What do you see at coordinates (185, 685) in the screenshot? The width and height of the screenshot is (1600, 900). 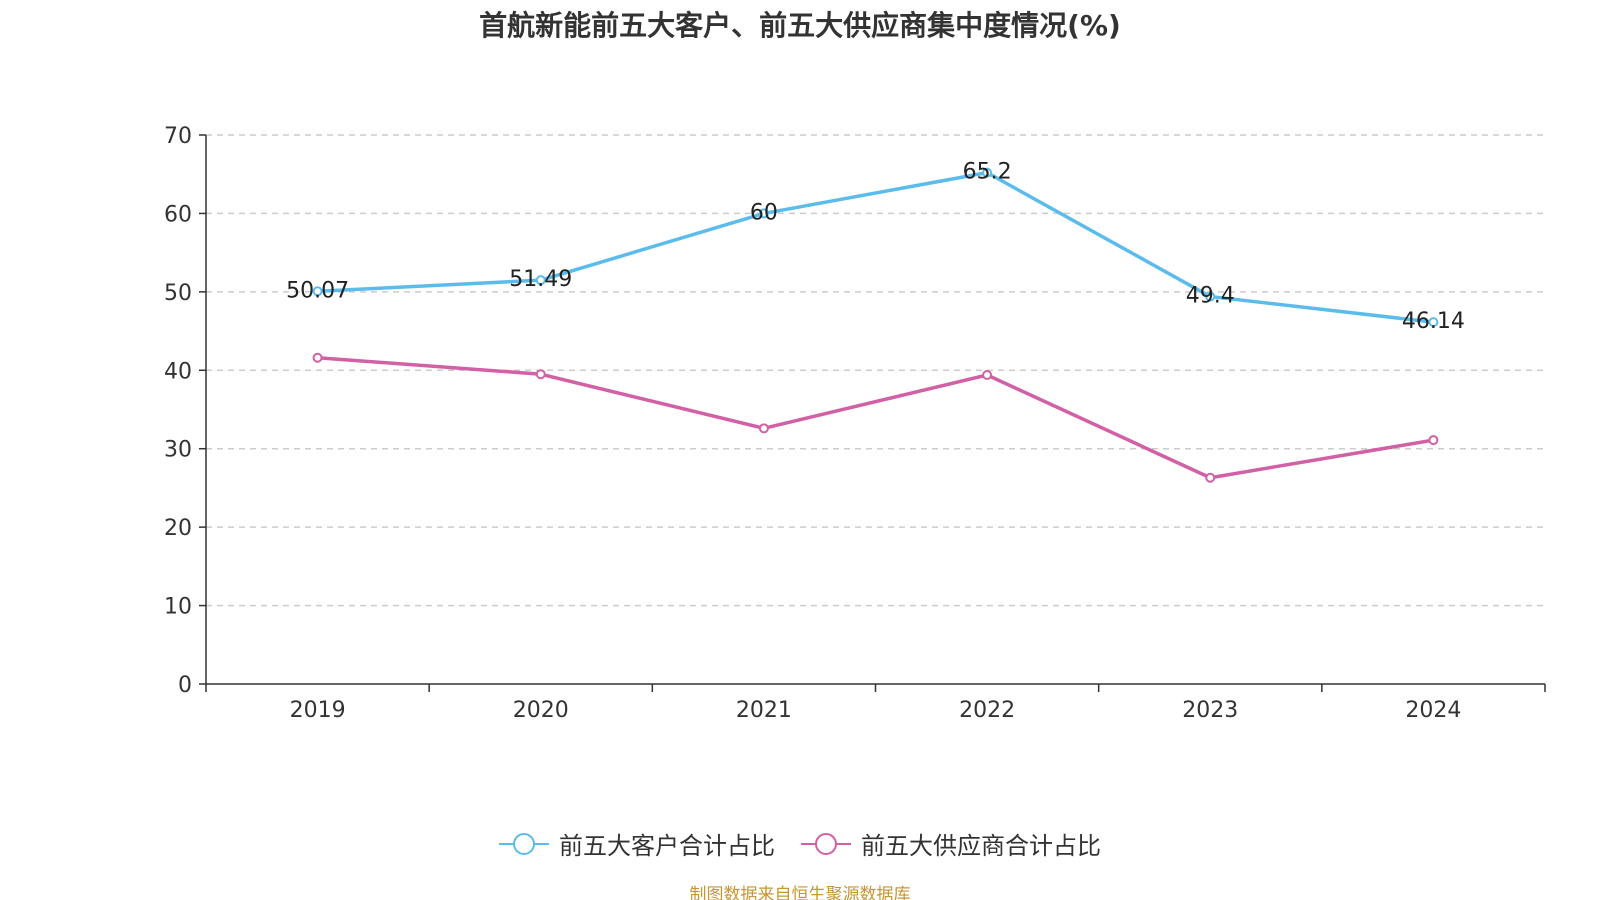 I see `y-tick-label: 0` at bounding box center [185, 685].